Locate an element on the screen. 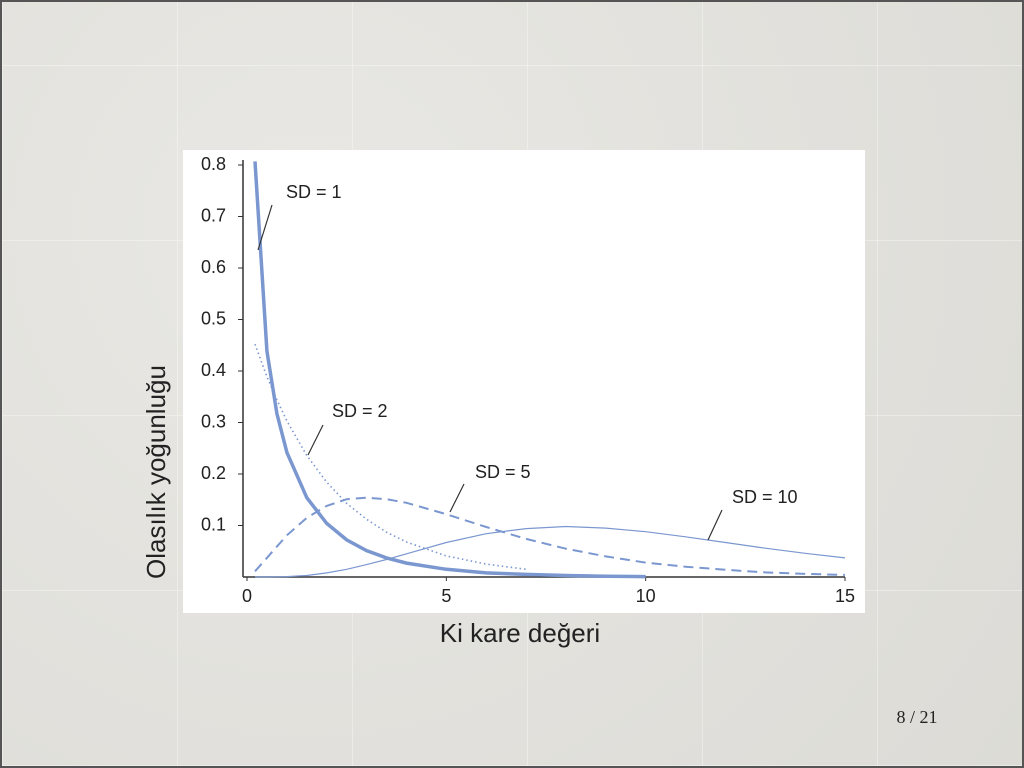  series-label: SD = 1 is located at coordinates (314, 192).